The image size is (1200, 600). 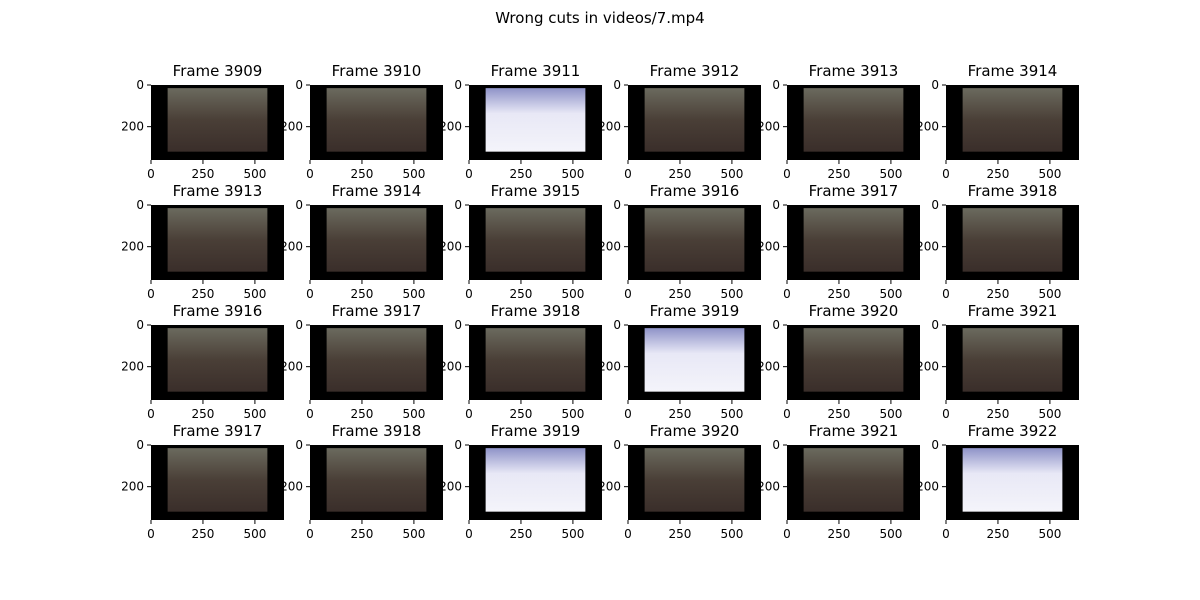 I want to click on panel-title: Frame 3921, so click(x=854, y=431).